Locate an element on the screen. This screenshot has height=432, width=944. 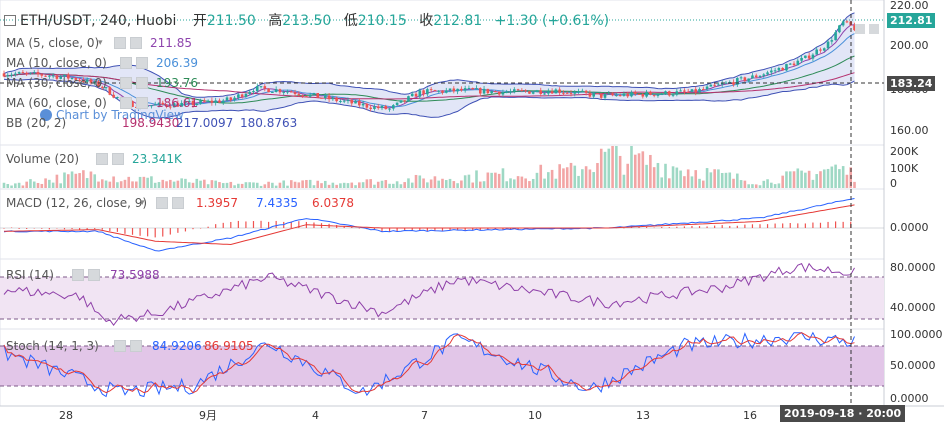
collapse-icon is located at coordinates (10, 20).